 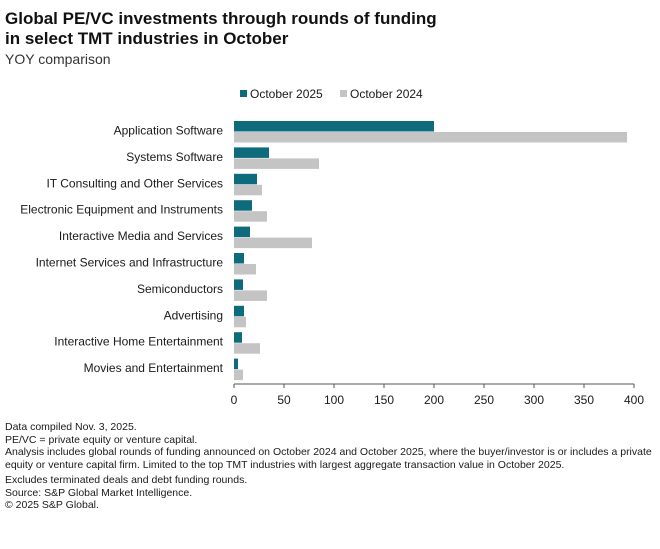 What do you see at coordinates (286, 94) in the screenshot?
I see `legend-label-october-2025: October 2025` at bounding box center [286, 94].